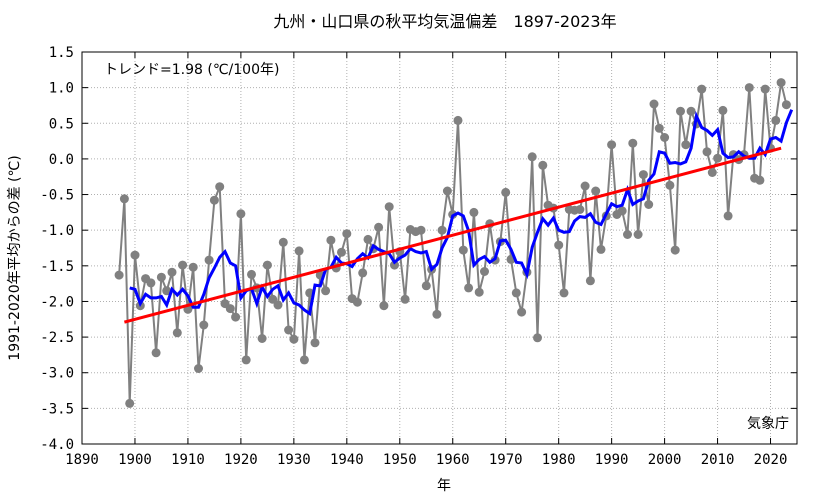 This screenshot has height=498, width=833. What do you see at coordinates (57, 338) in the screenshot?
I see `y-tick-label: -2.5` at bounding box center [57, 338].